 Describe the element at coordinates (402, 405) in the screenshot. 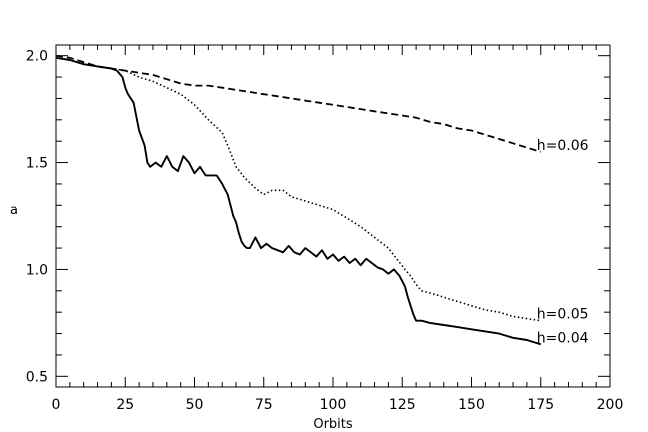

I see `x-tick-label: 125` at that location.